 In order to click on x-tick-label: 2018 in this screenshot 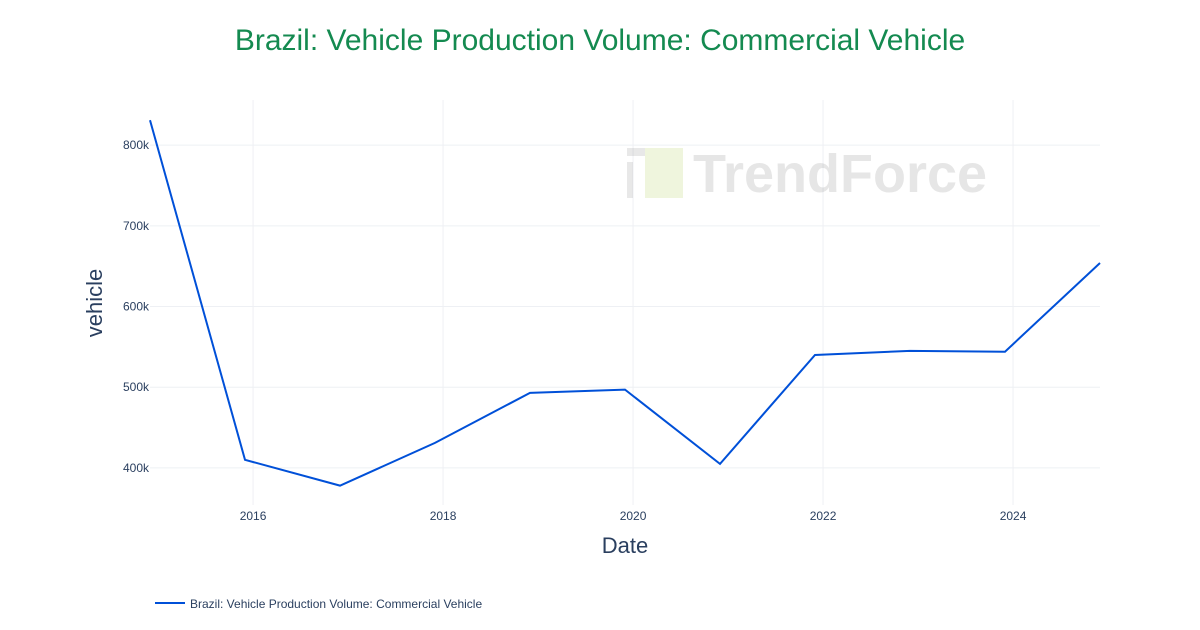, I will do `click(443, 516)`.